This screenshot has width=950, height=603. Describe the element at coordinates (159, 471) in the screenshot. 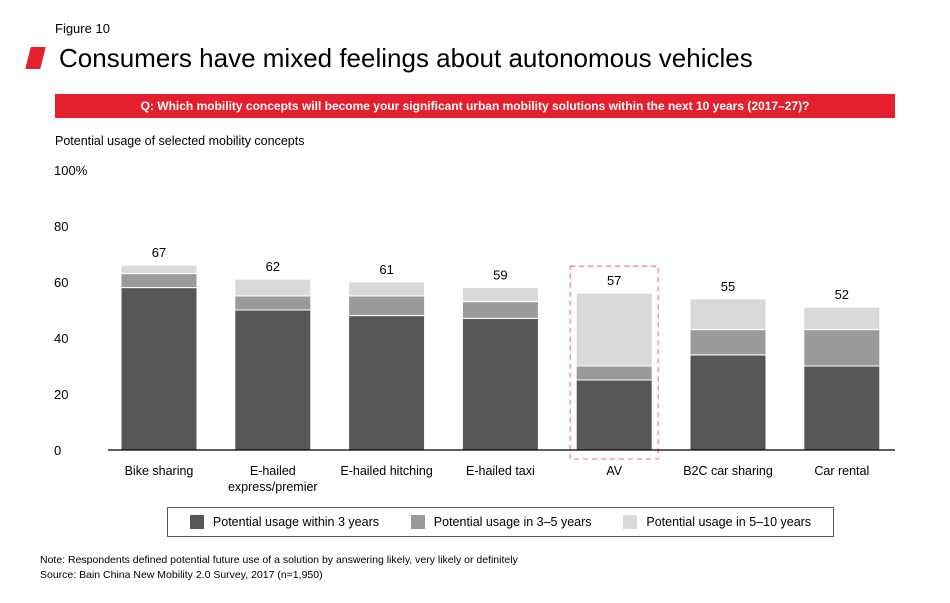

I see `x-tick-label: Bike sharing` at that location.